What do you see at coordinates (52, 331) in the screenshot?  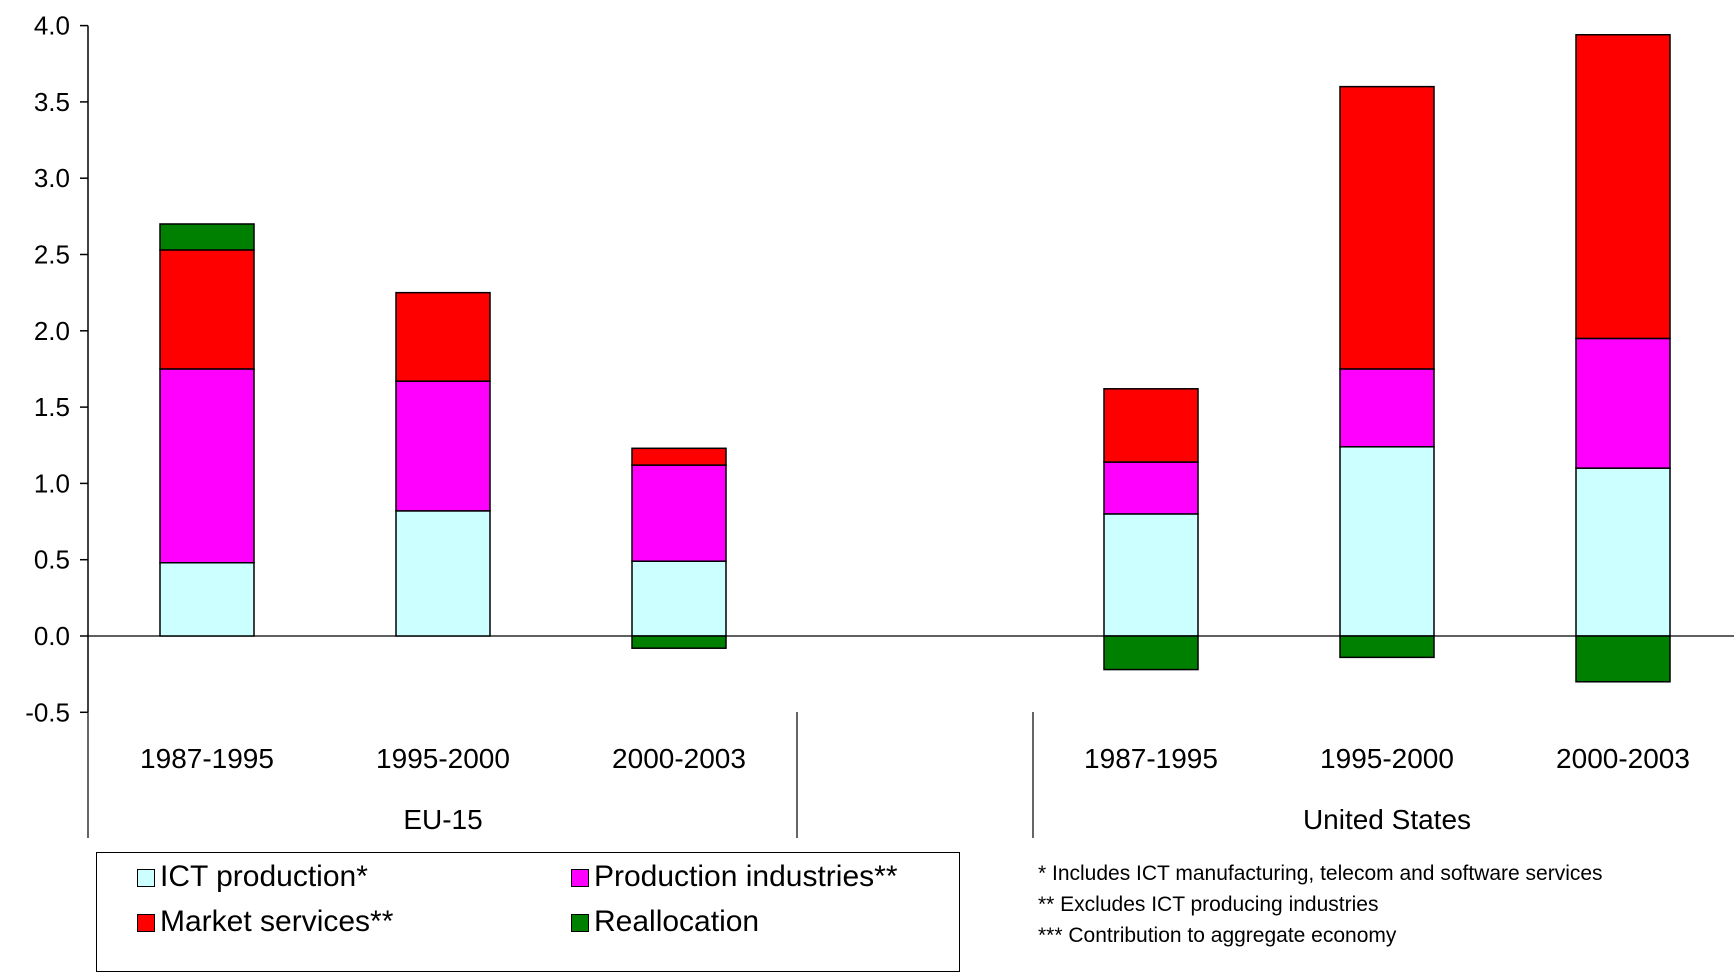 I see `y-tick-label: 2.0` at bounding box center [52, 331].